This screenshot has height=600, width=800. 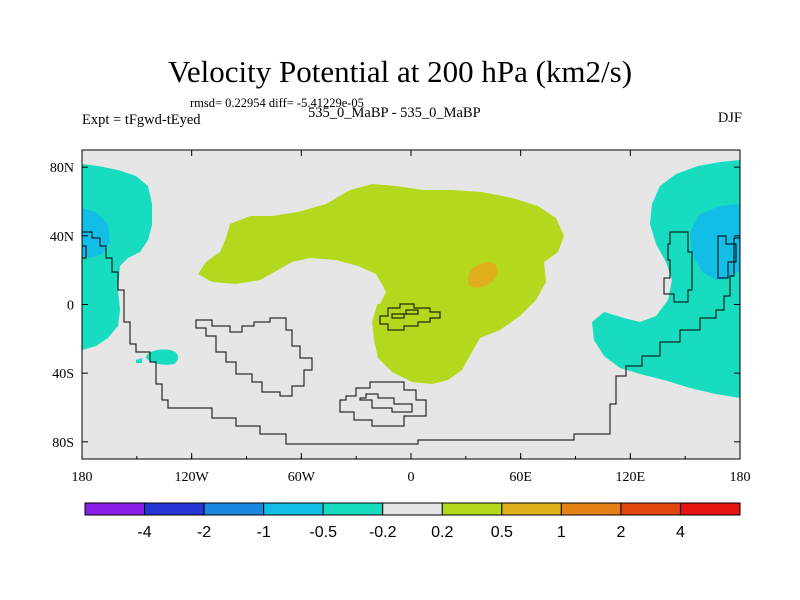 I want to click on coastline-west-edge, so click(x=84, y=252).